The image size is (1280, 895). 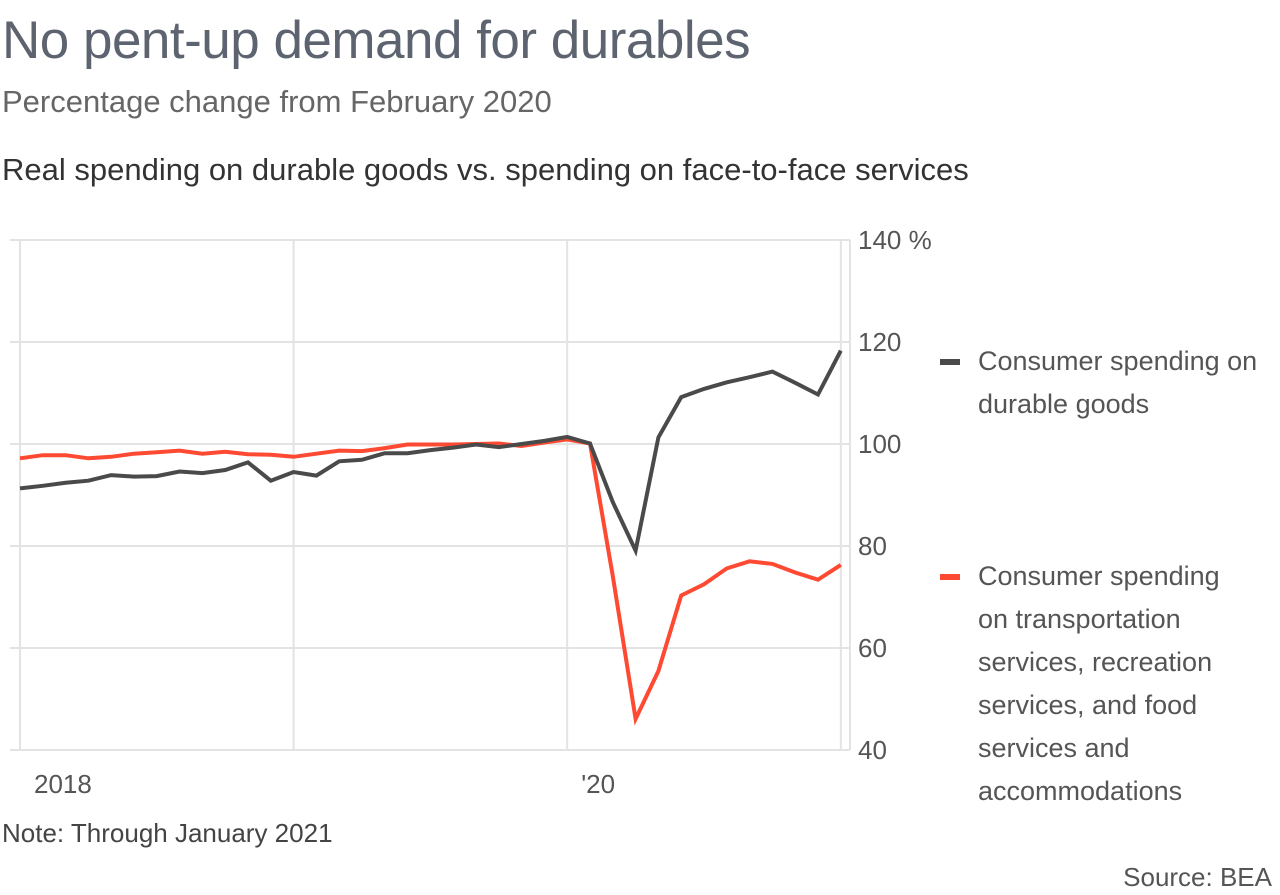 I want to click on x-tick-label: 2018, so click(x=63, y=784).